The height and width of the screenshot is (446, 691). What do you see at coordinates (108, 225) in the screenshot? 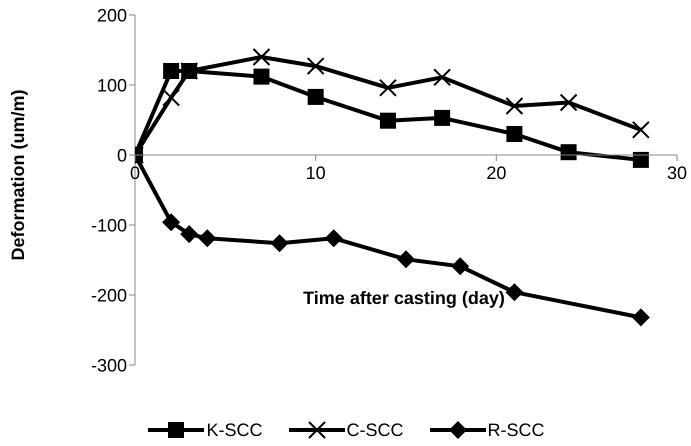
I see `y-tick-label: -100` at bounding box center [108, 225].